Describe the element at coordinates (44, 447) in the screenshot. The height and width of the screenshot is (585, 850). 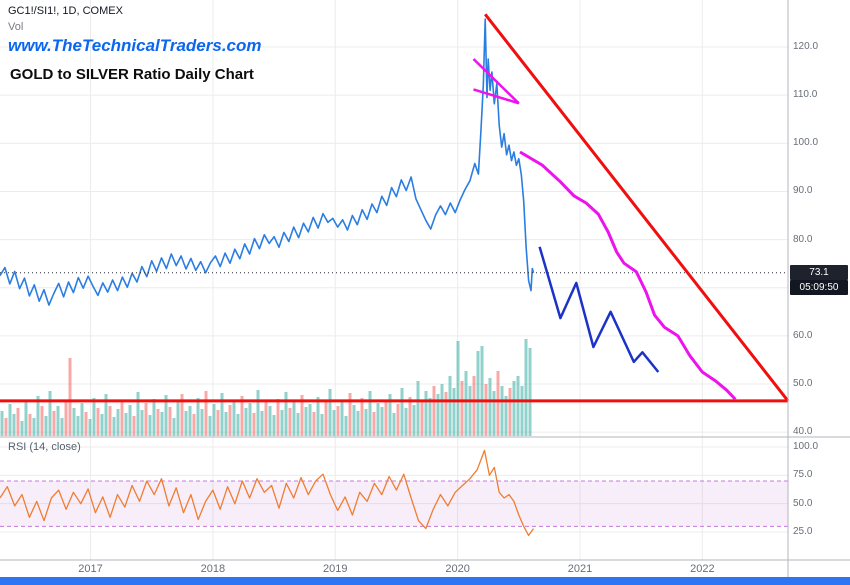
I see `rsi-indicator-label: RSI (14, close)` at that location.